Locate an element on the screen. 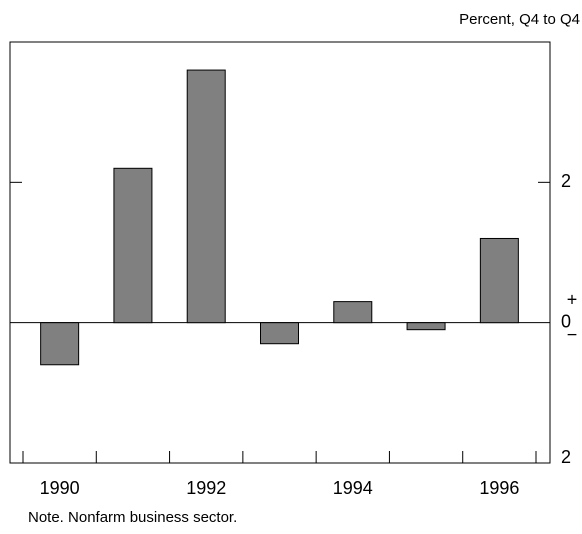 This screenshot has width=582, height=534. x-tick-label: 1992 is located at coordinates (206, 488).